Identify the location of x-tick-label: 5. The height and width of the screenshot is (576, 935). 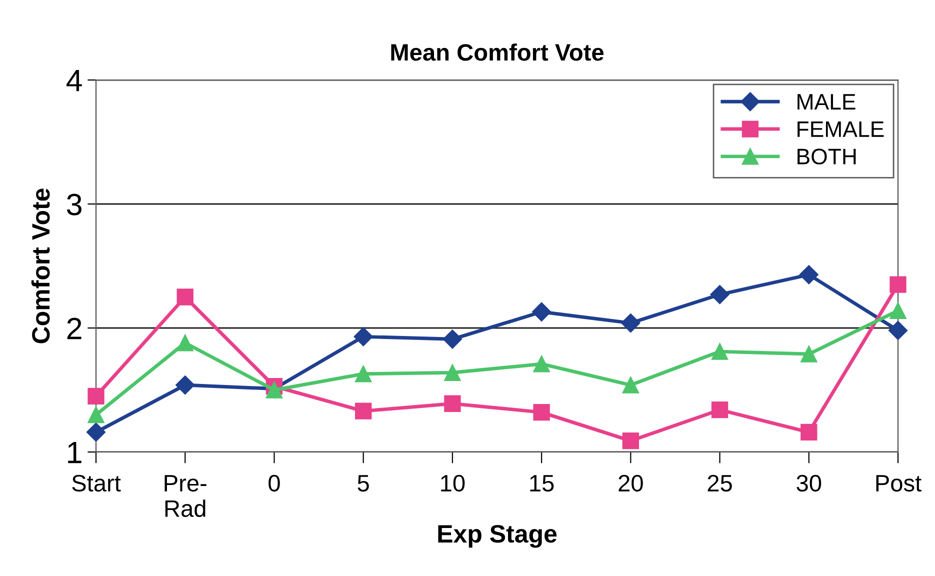
(363, 483).